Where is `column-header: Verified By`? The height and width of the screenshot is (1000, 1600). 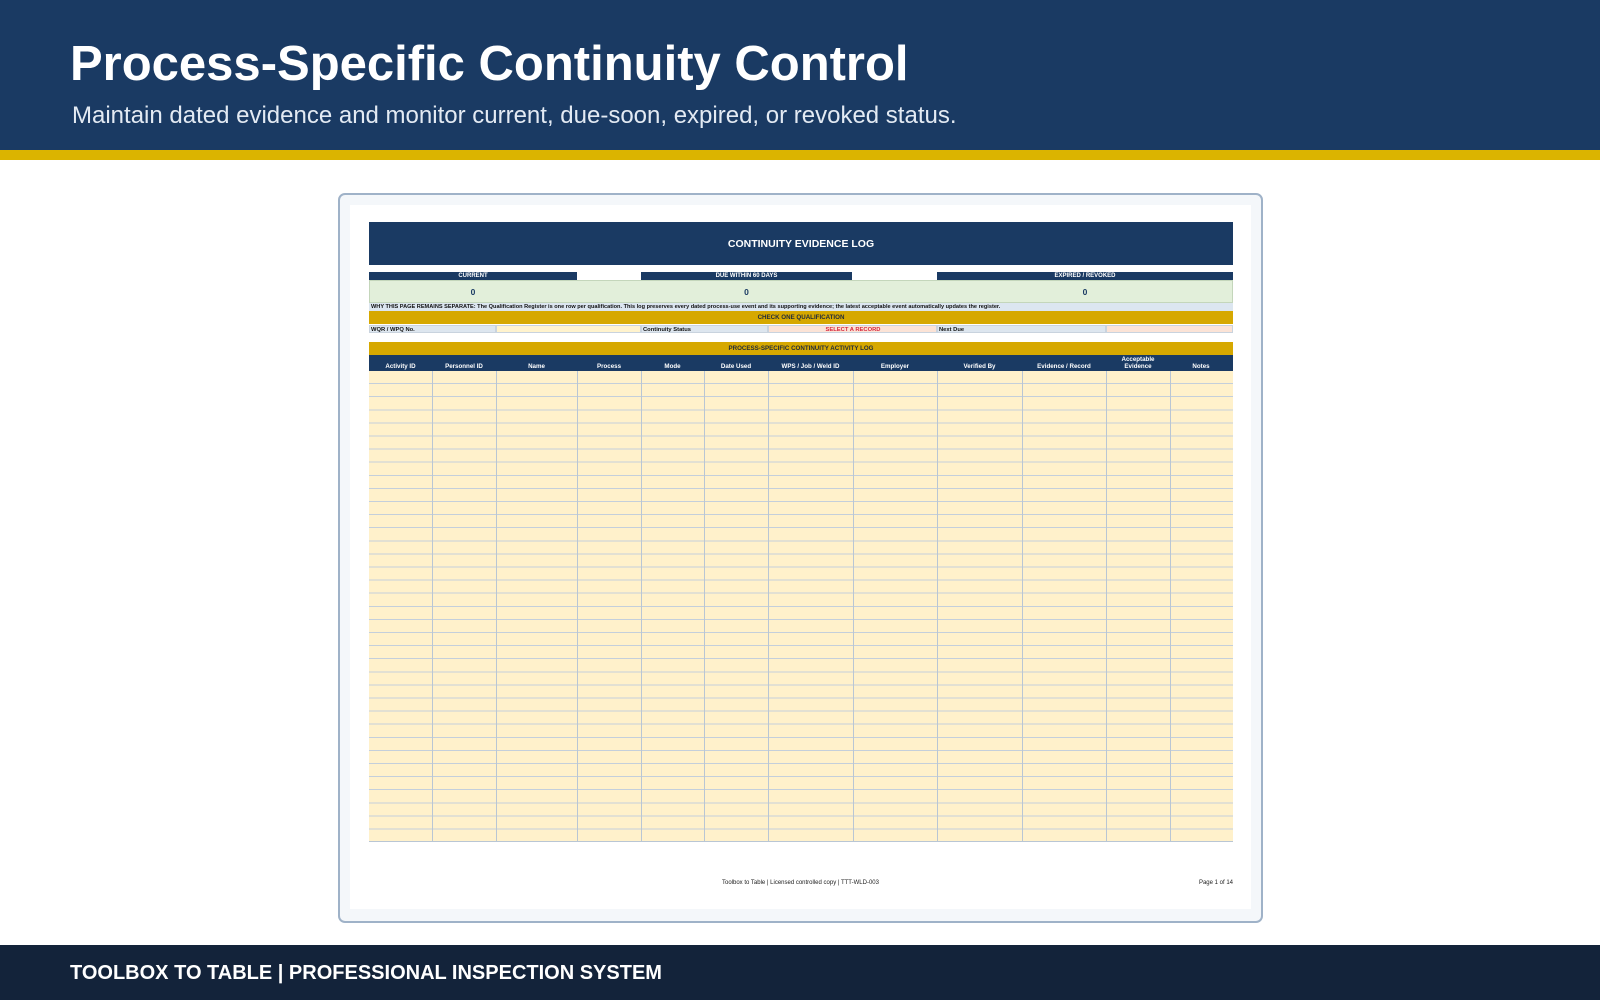
column-header: Verified By is located at coordinates (979, 366).